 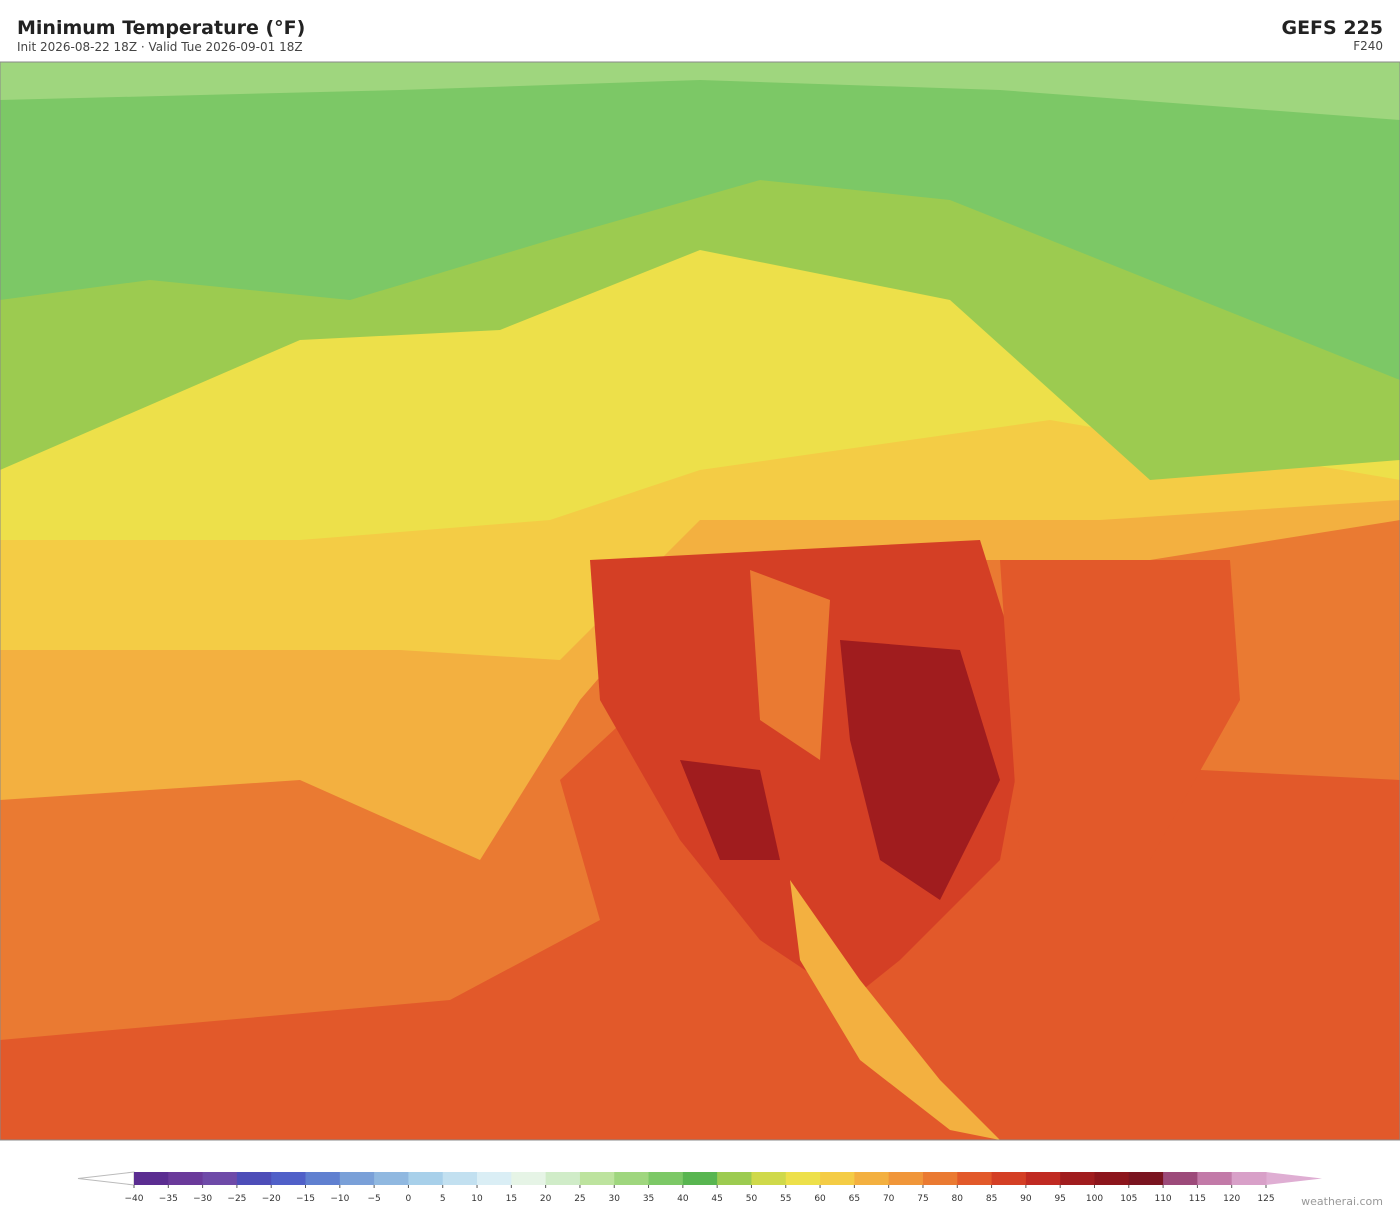 What do you see at coordinates (1231, 1199) in the screenshot?
I see `colorbar-label: 120` at bounding box center [1231, 1199].